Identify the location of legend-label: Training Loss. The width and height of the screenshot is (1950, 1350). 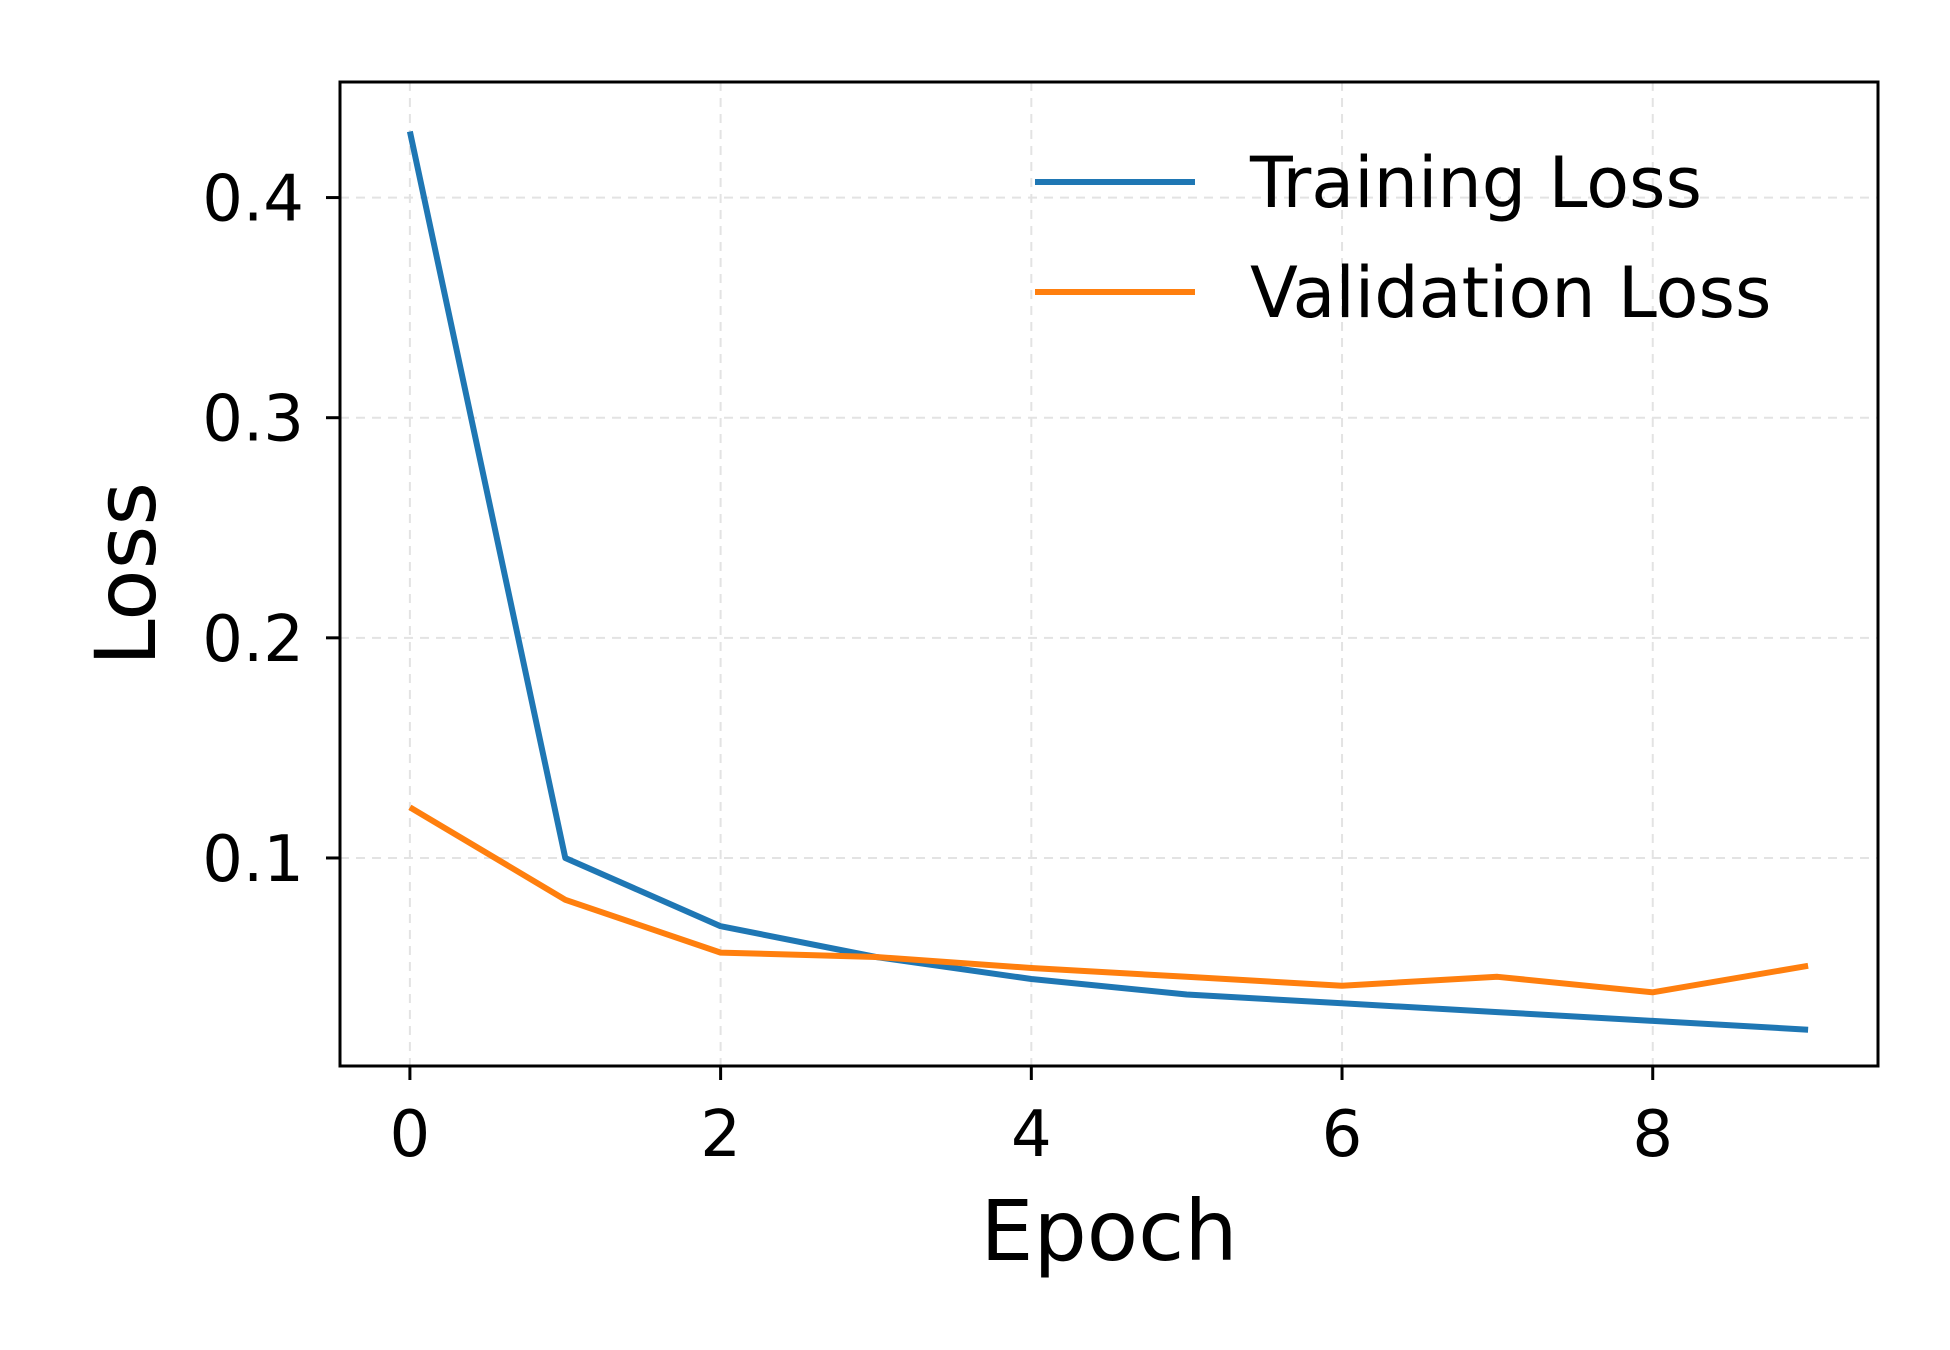
(1475, 183).